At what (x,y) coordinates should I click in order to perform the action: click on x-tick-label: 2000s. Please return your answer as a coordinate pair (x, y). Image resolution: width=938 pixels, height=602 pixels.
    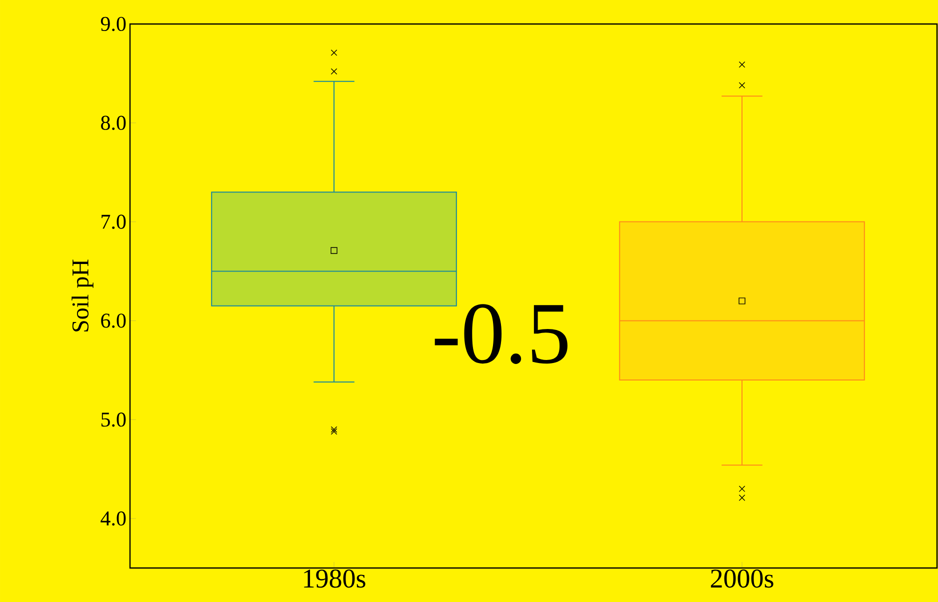
    Looking at the image, I should click on (742, 579).